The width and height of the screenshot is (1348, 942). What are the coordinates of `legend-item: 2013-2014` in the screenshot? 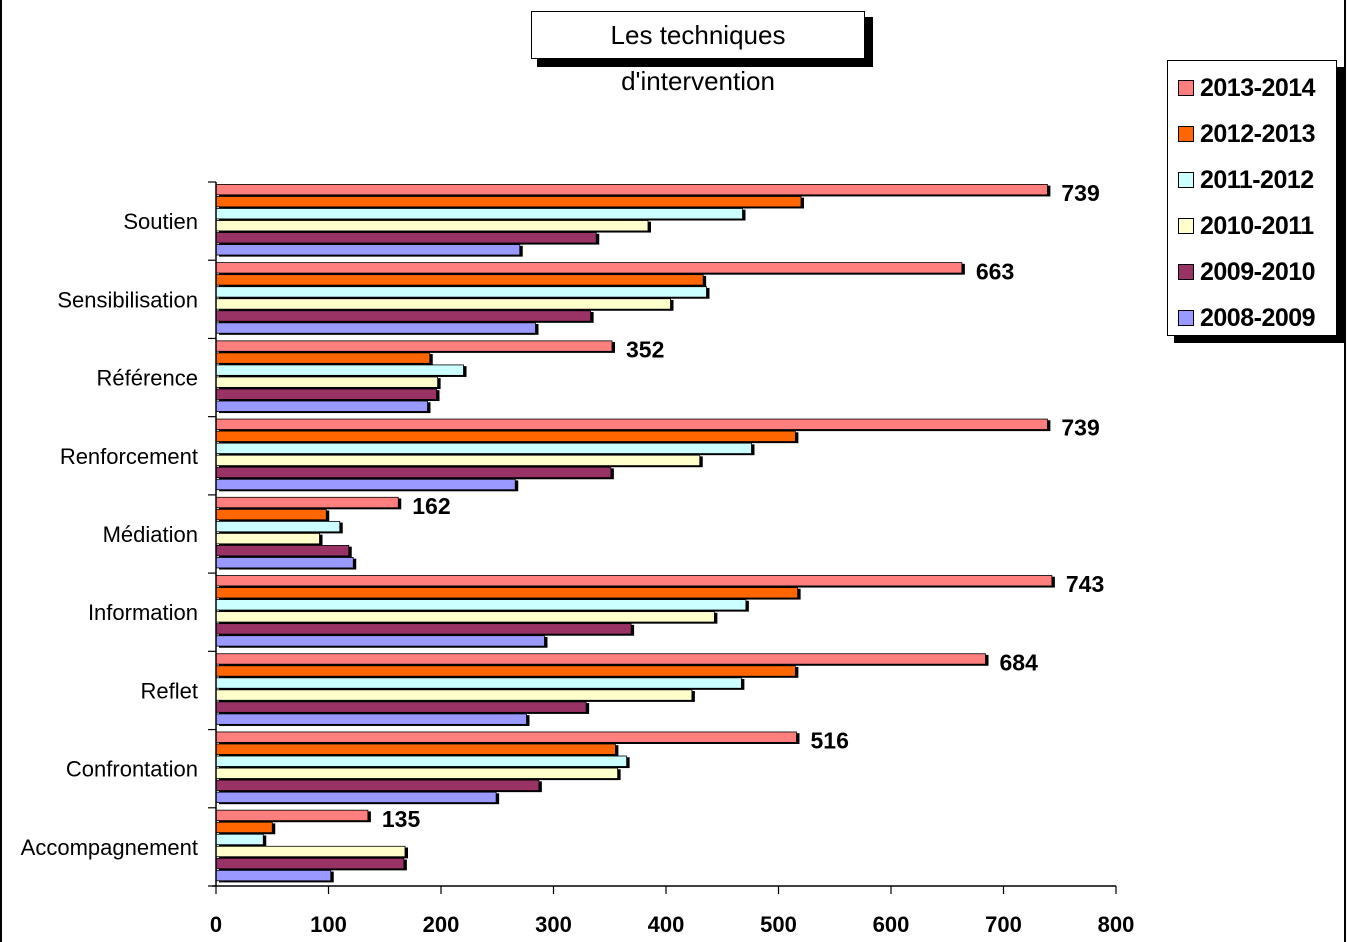 It's located at (1247, 88).